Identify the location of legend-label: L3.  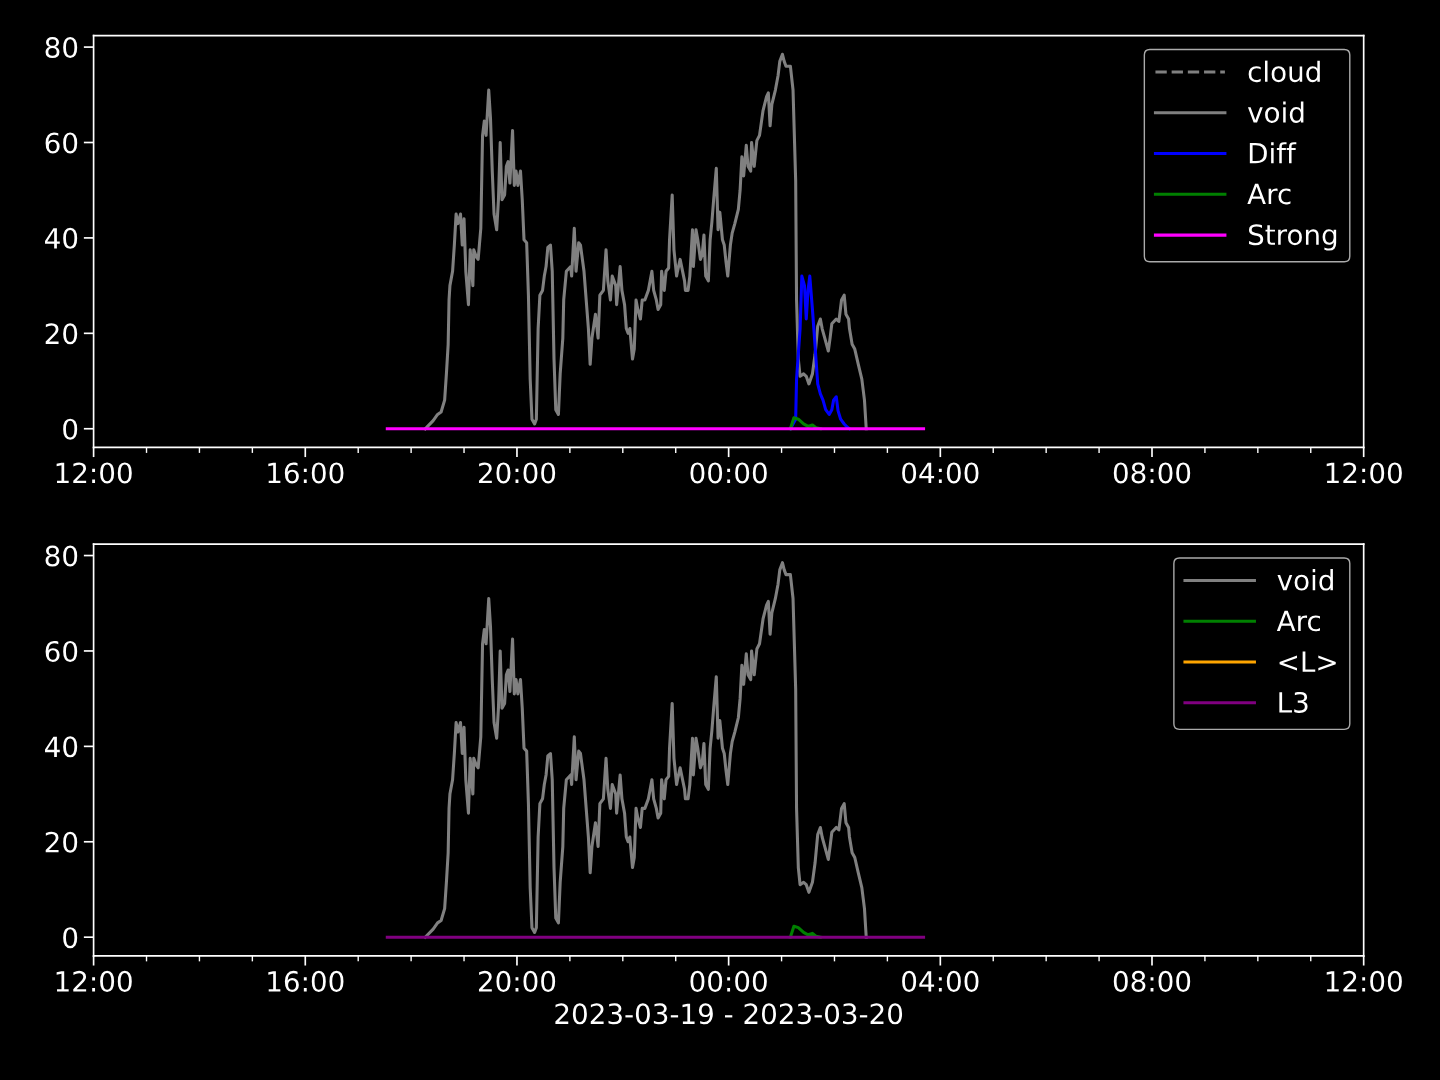
(1293, 702).